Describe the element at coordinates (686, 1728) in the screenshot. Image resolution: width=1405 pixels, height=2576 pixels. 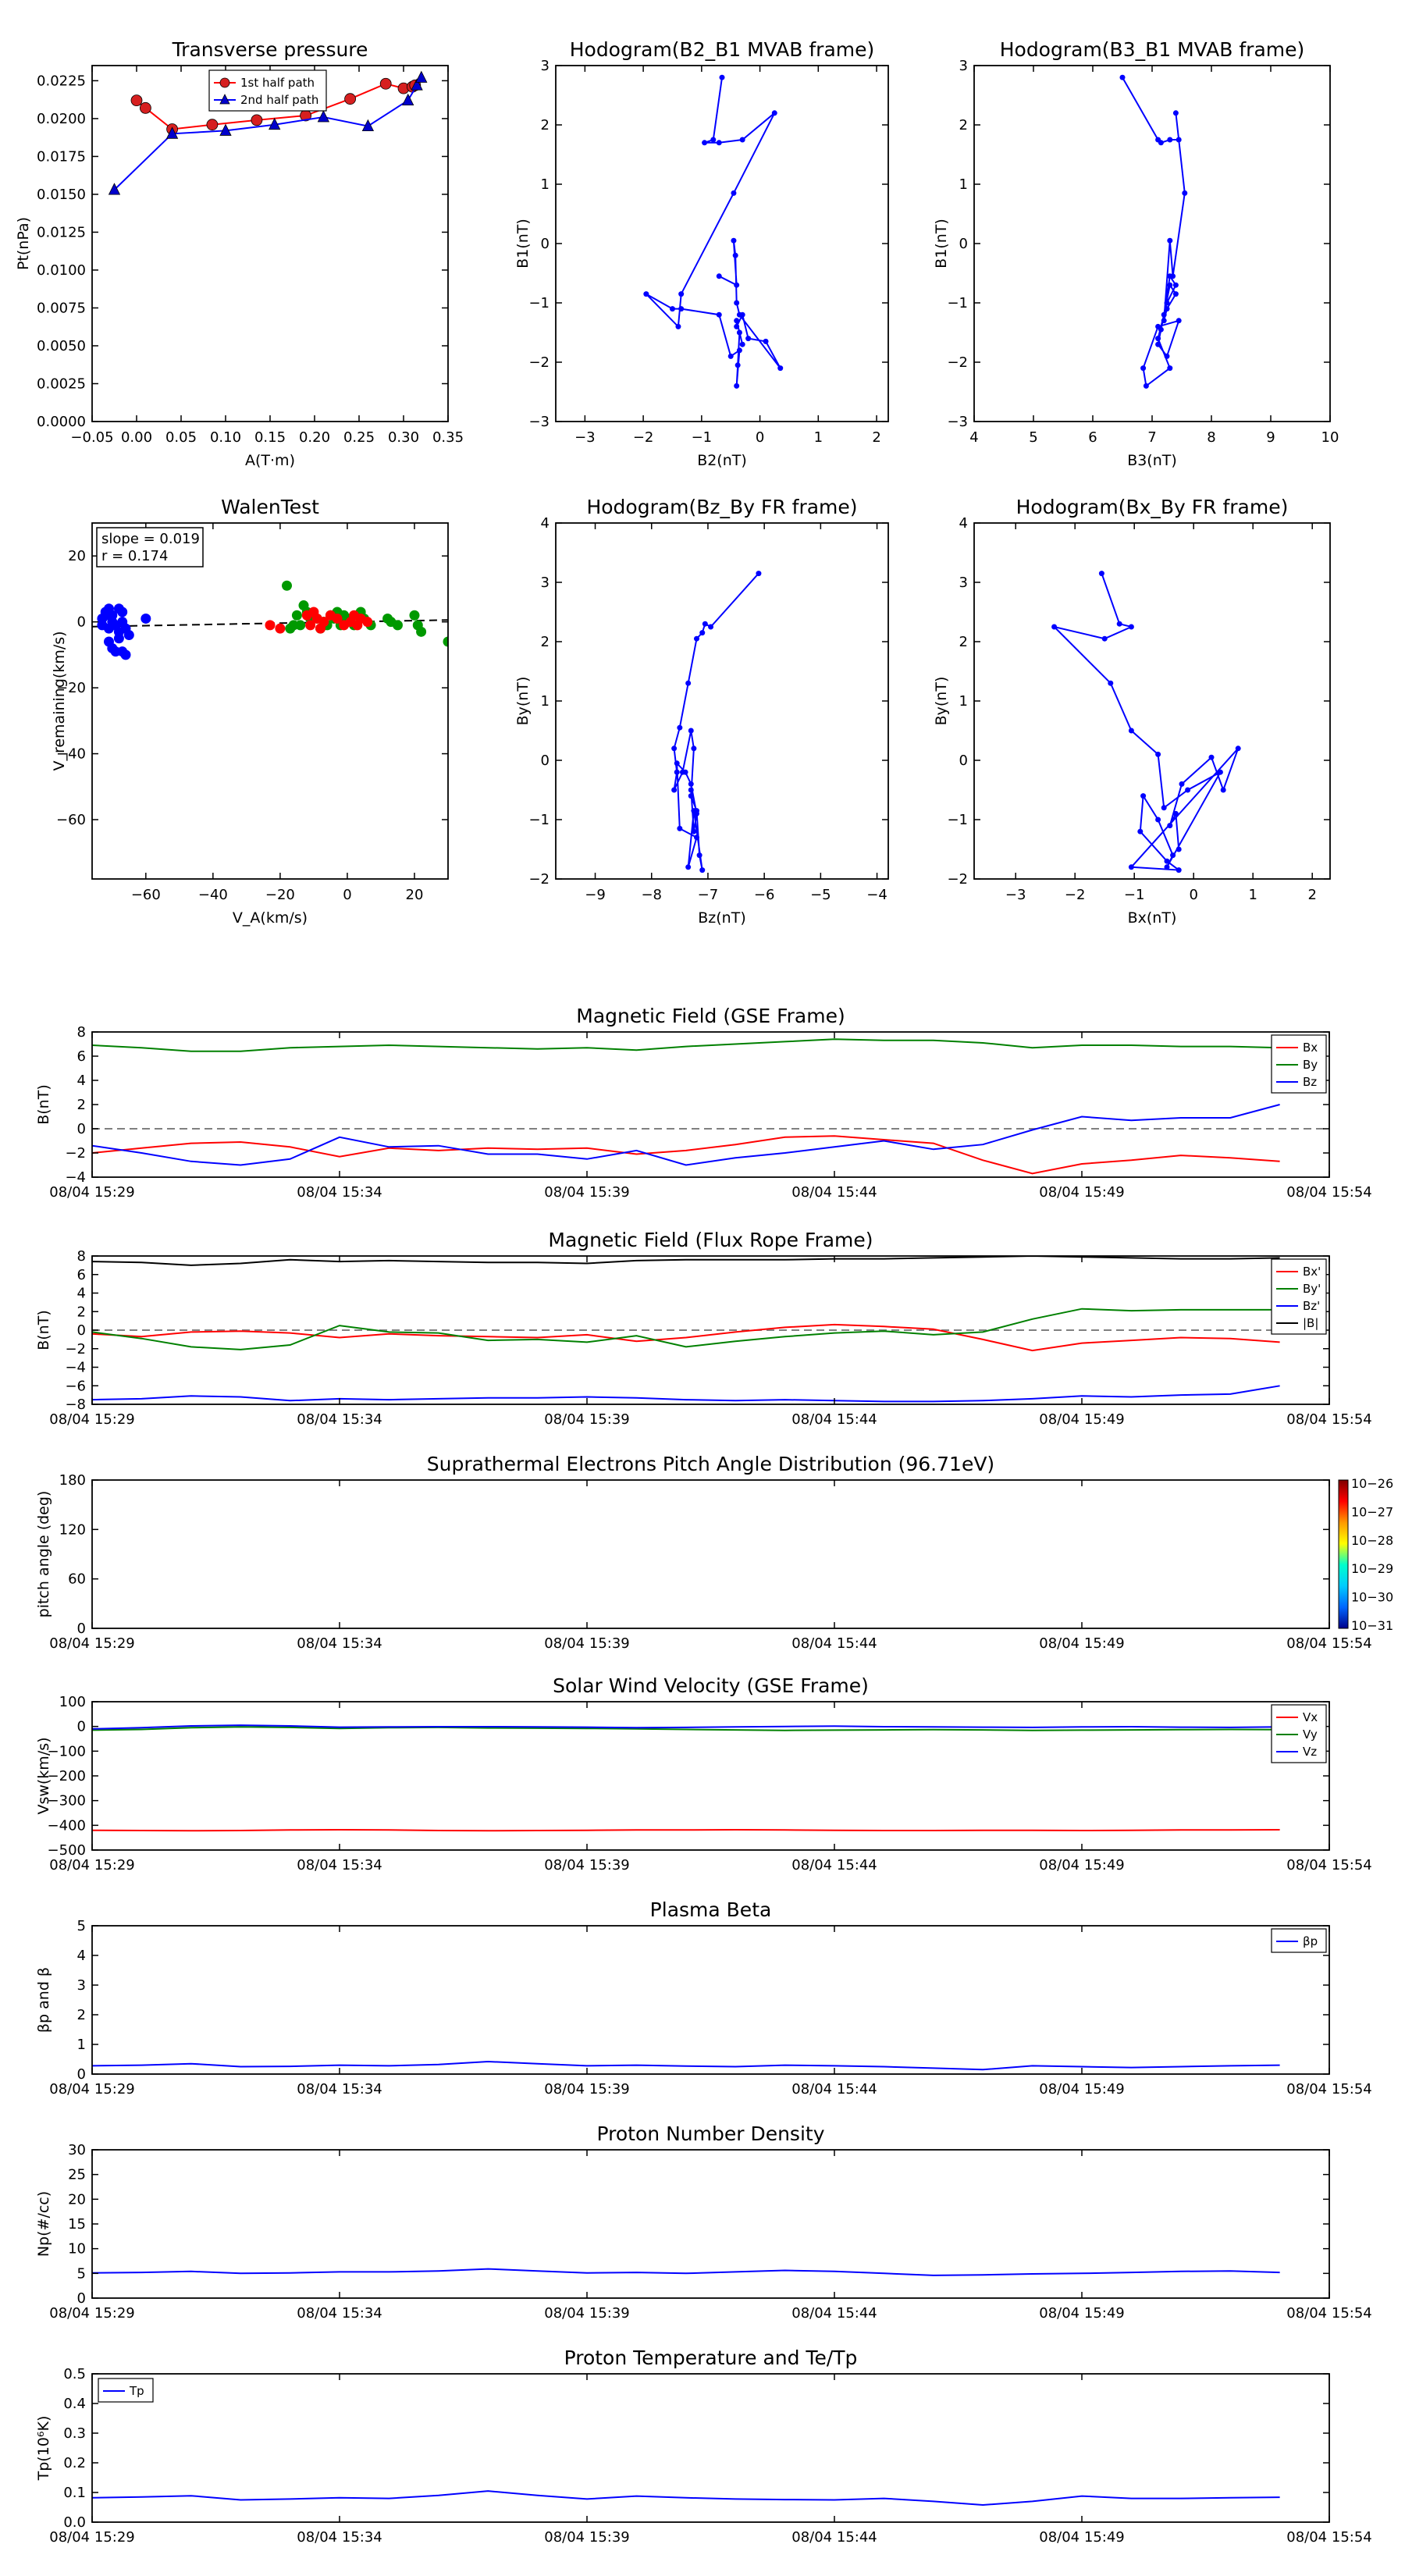
I see `series-line-Vy` at that location.